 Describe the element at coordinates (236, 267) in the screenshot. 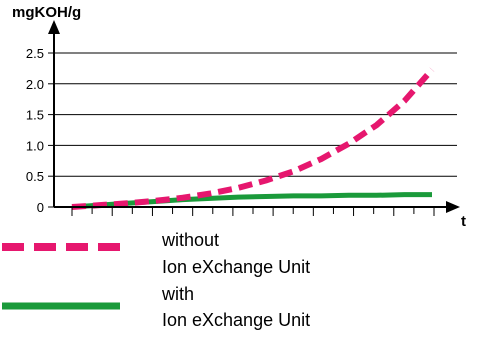

I see `legend-label-without-line2: Ion eXchange Unit` at that location.